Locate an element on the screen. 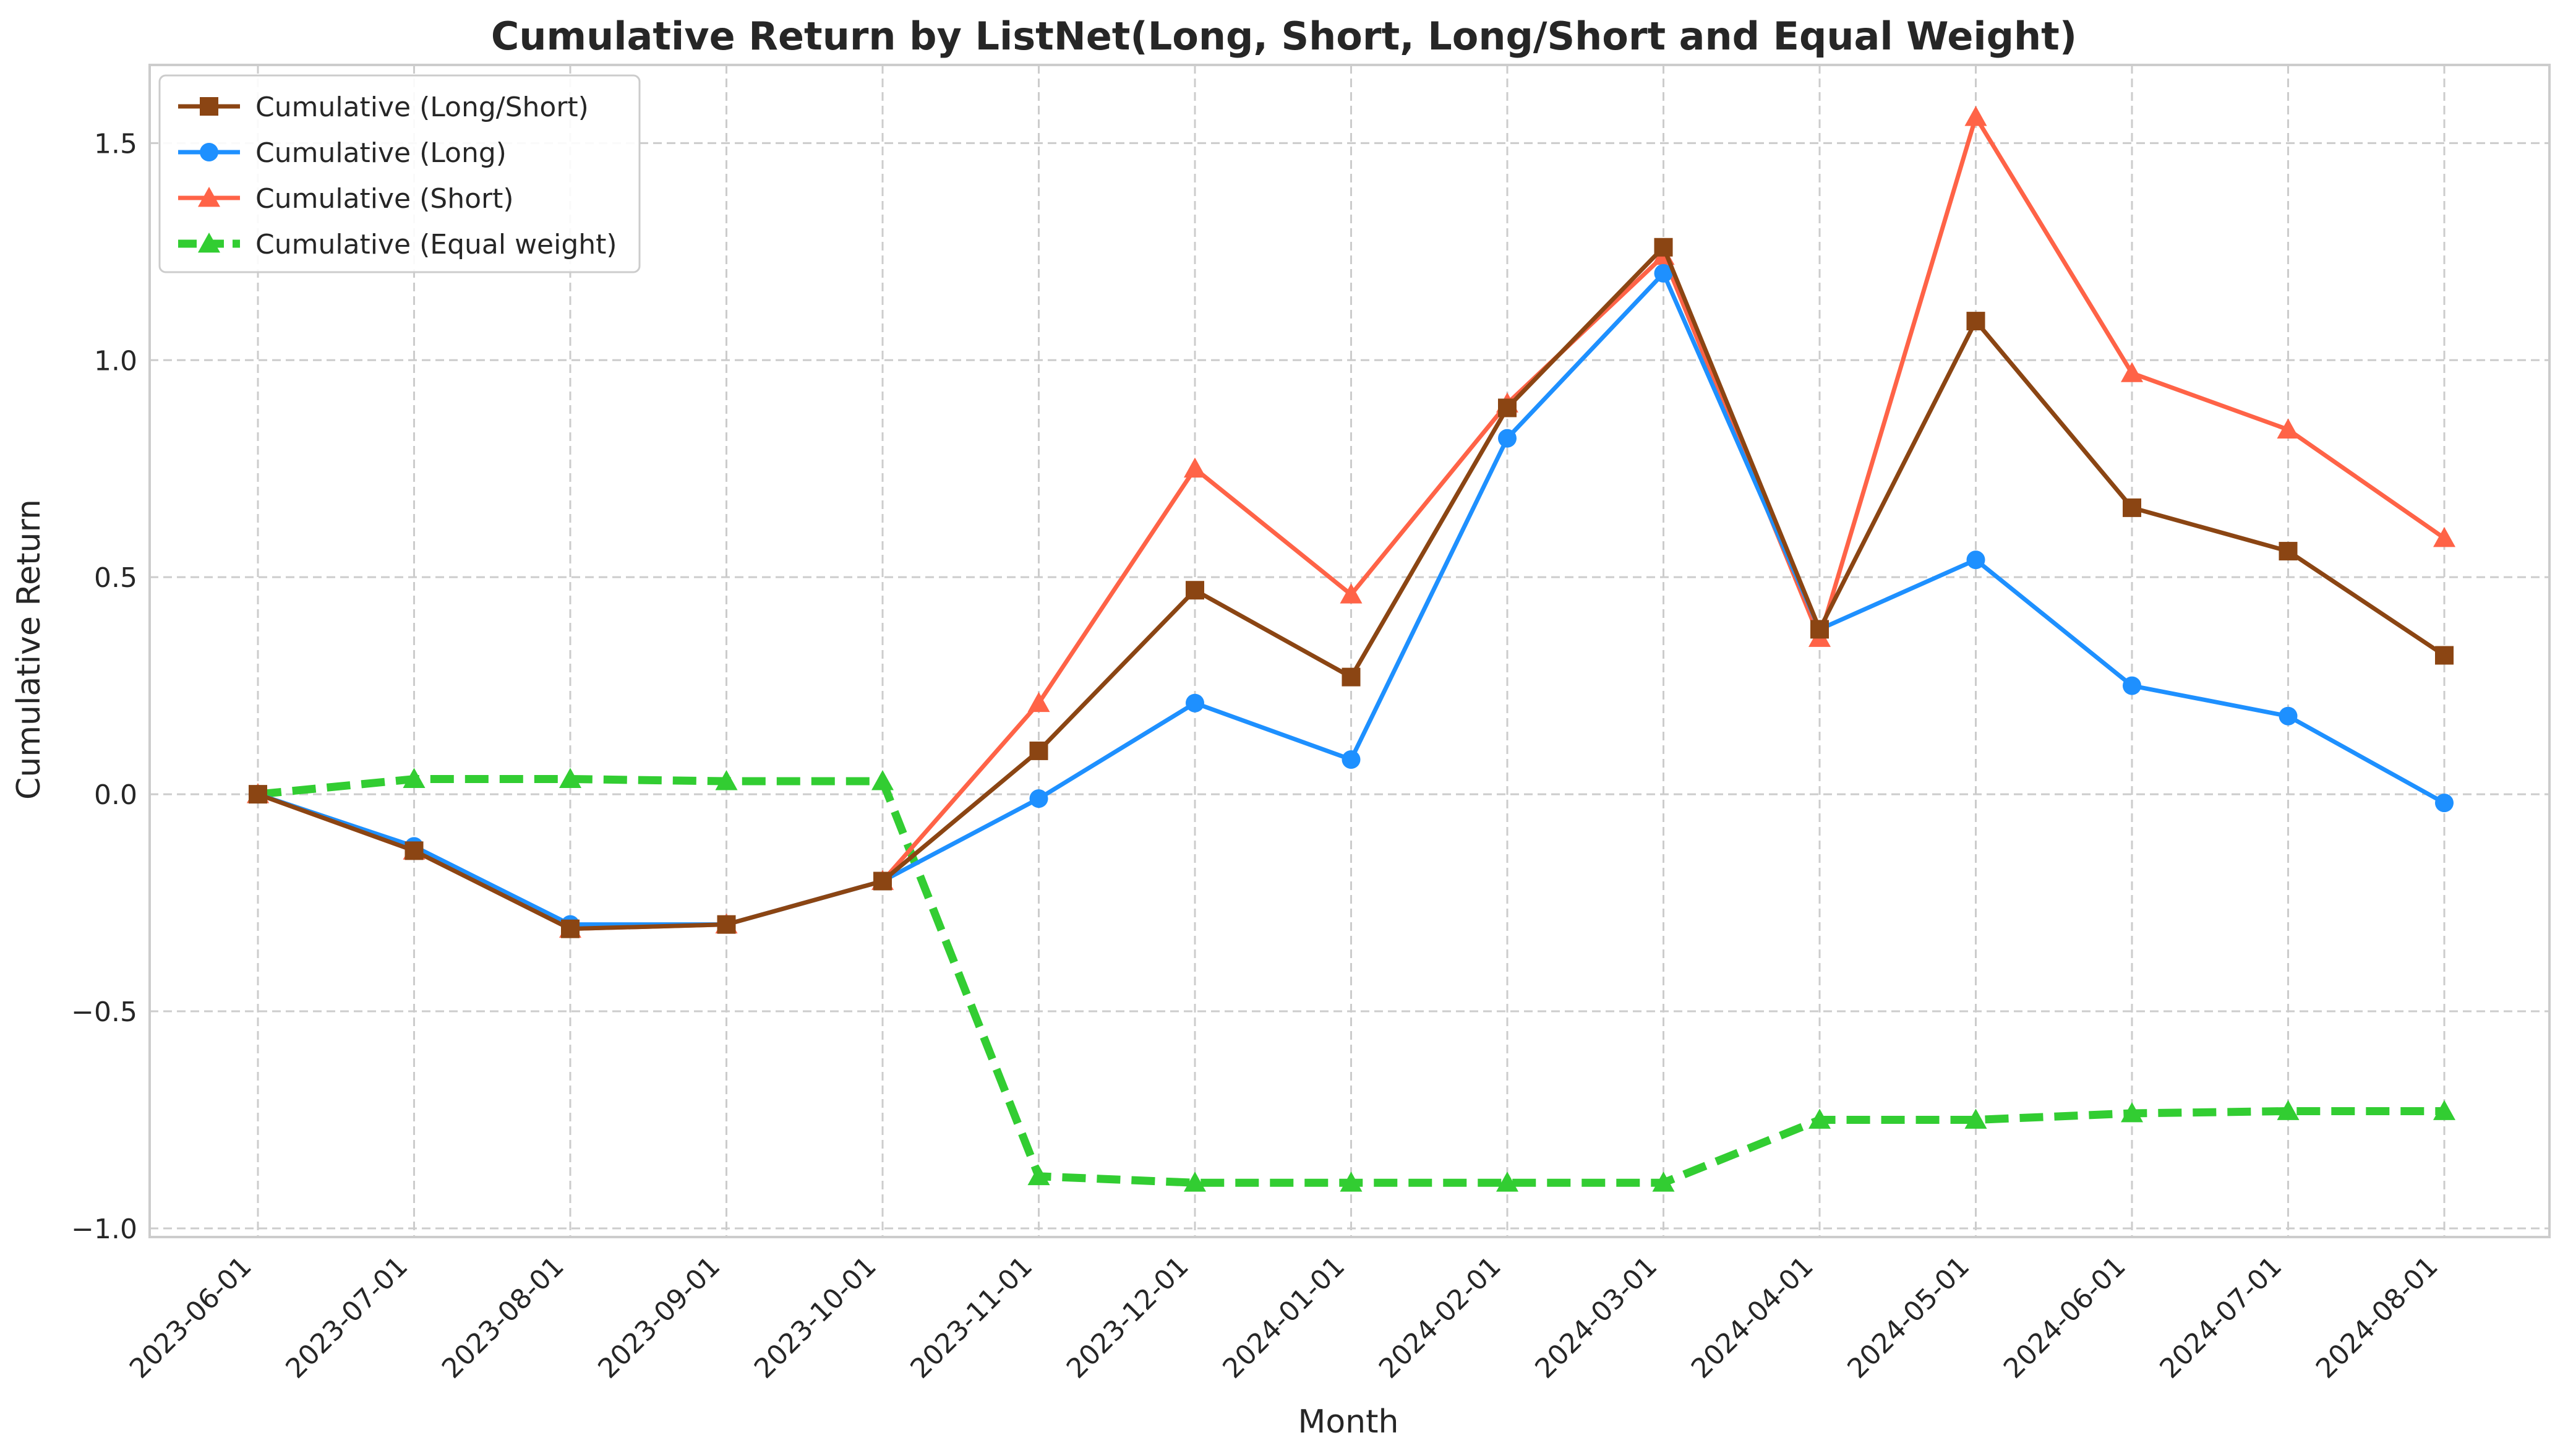  y-tick-label: −0.5 is located at coordinates (104, 1012).